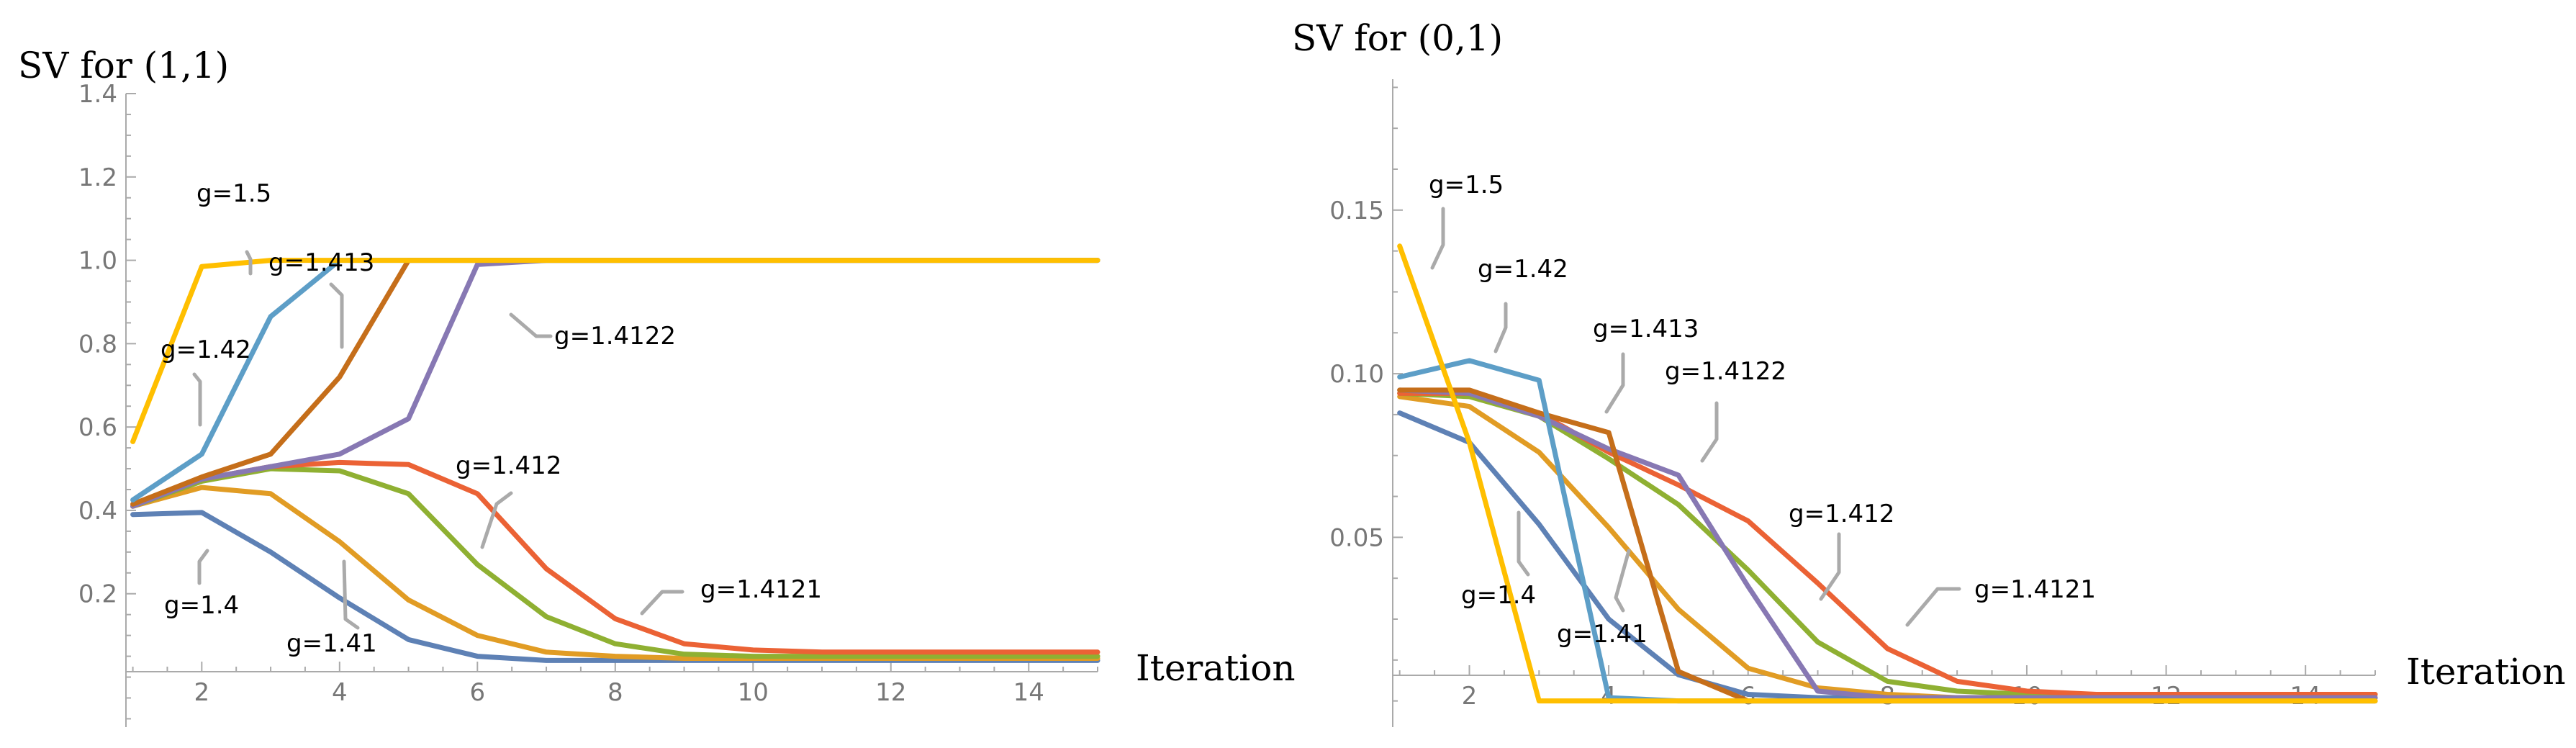 This screenshot has height=748, width=2576. What do you see at coordinates (202, 692) in the screenshot?
I see `left-x-tick-label: 2` at bounding box center [202, 692].